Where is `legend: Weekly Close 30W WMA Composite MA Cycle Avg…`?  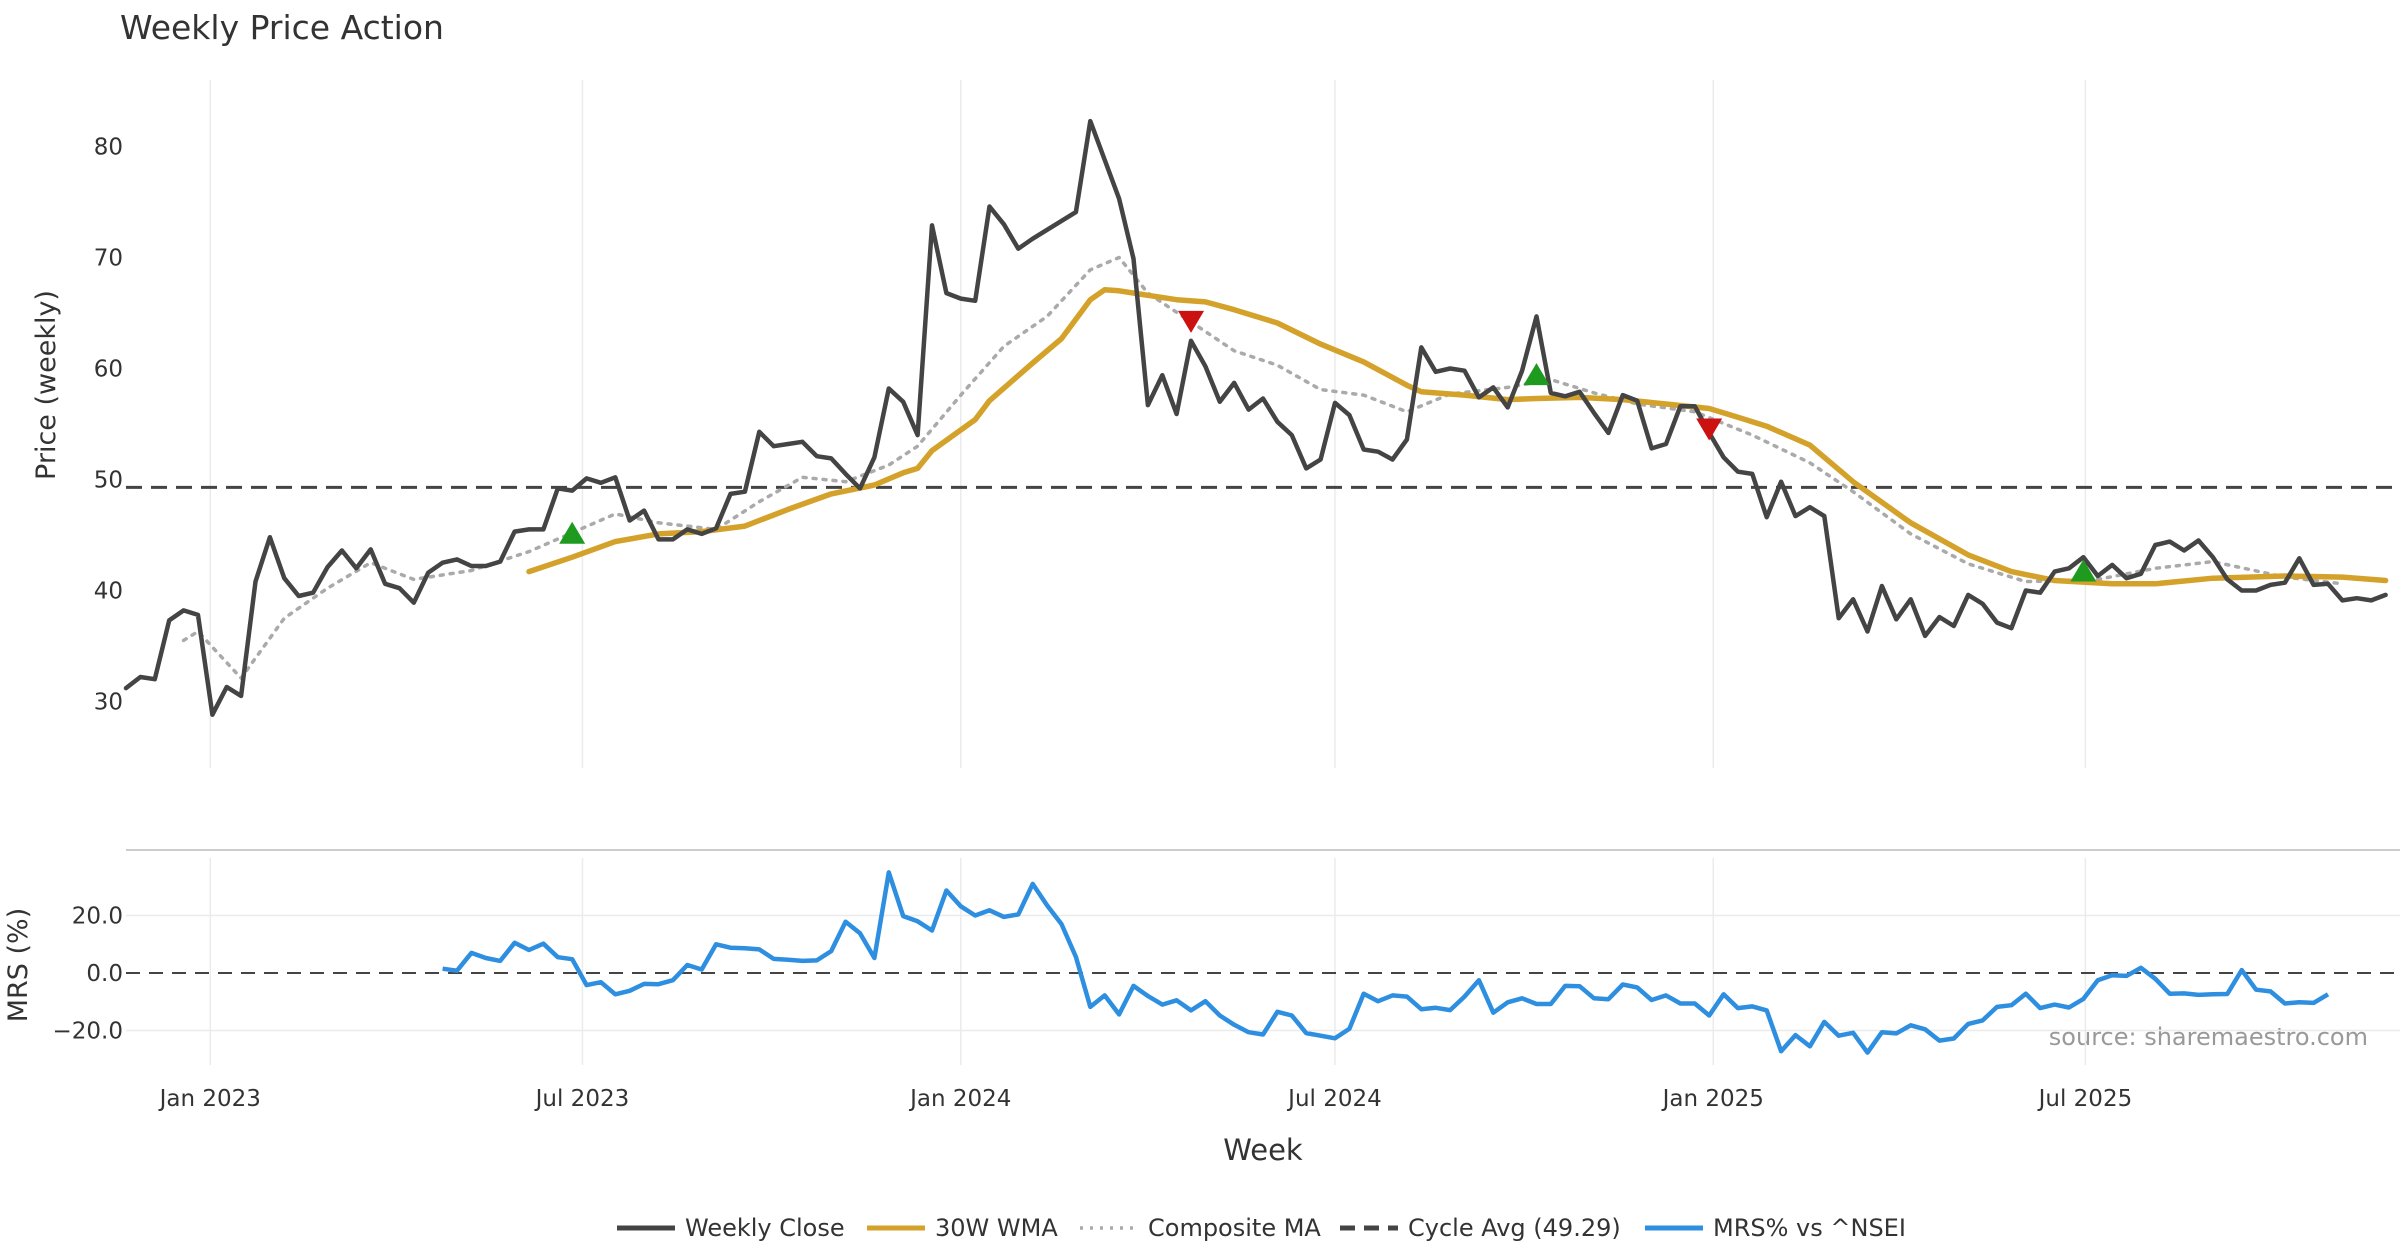
legend: Weekly Close 30W WMA Composite MA Cycle Avg… is located at coordinates (1261, 1228).